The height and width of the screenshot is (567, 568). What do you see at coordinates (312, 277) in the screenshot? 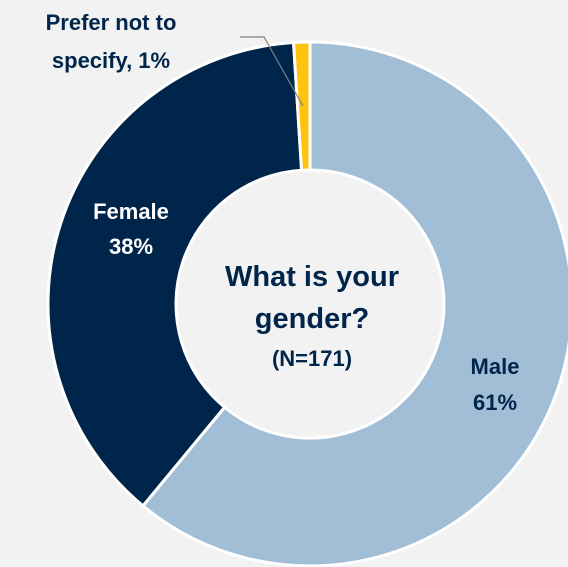
I see `center-title-line1: What is your` at bounding box center [312, 277].